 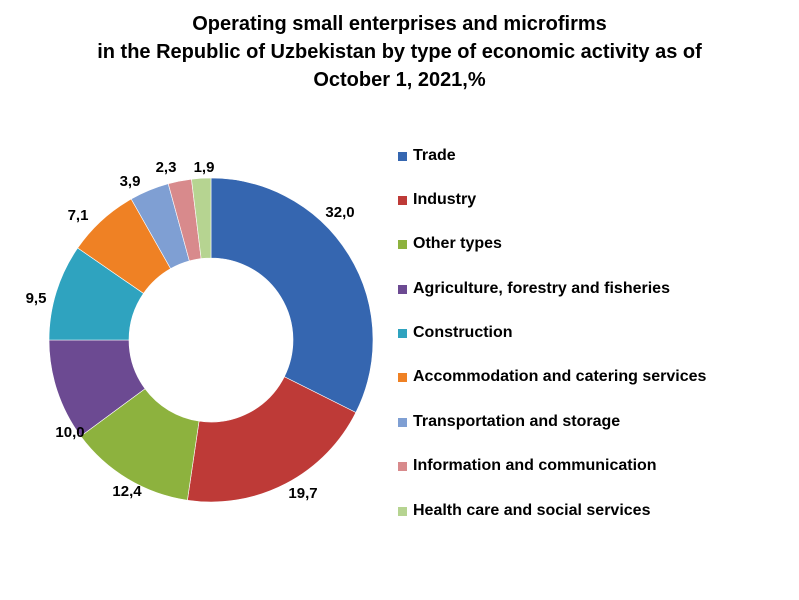 I want to click on slice-industry, so click(x=272, y=439).